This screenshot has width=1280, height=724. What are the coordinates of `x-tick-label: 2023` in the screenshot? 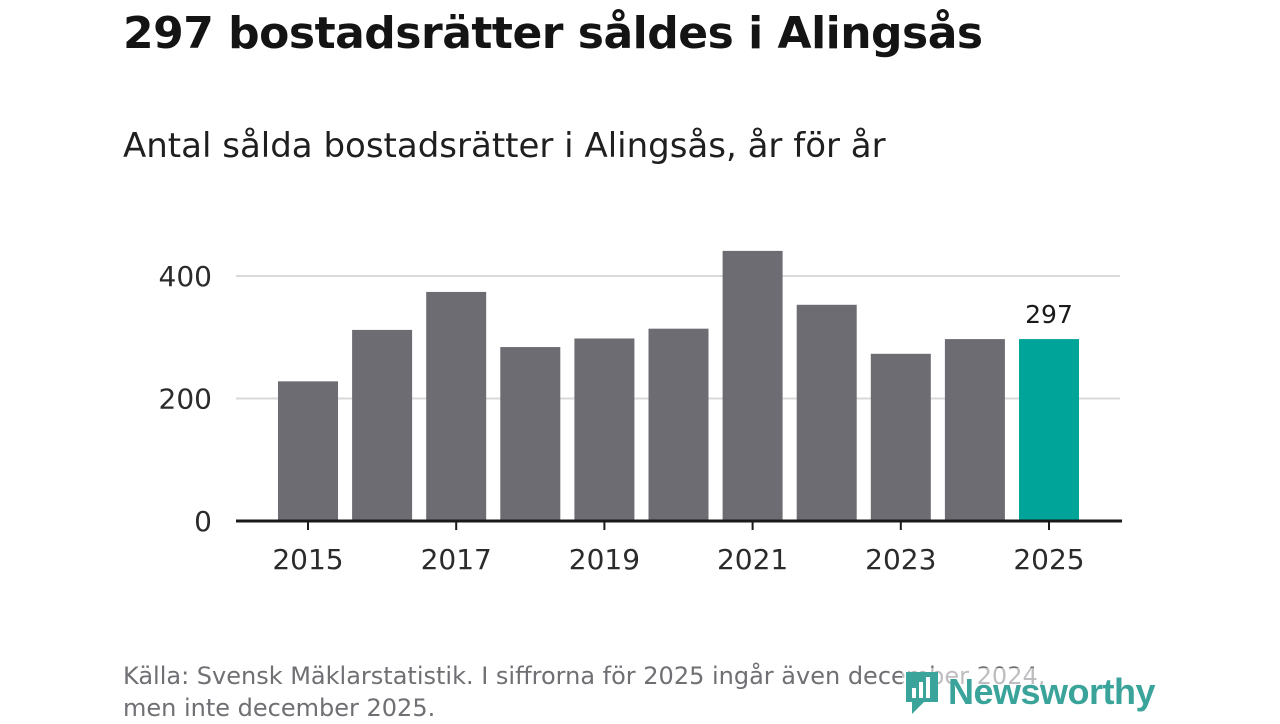 It's located at (900, 559).